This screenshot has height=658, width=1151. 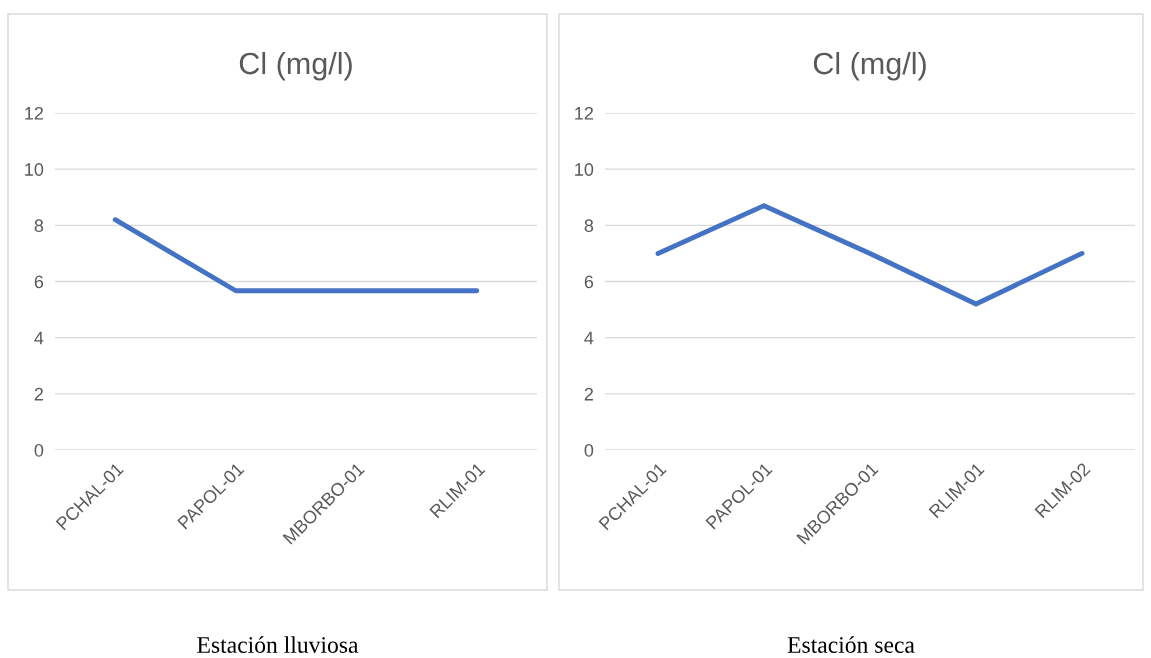 I want to click on text: Estación seca, so click(x=851, y=644).